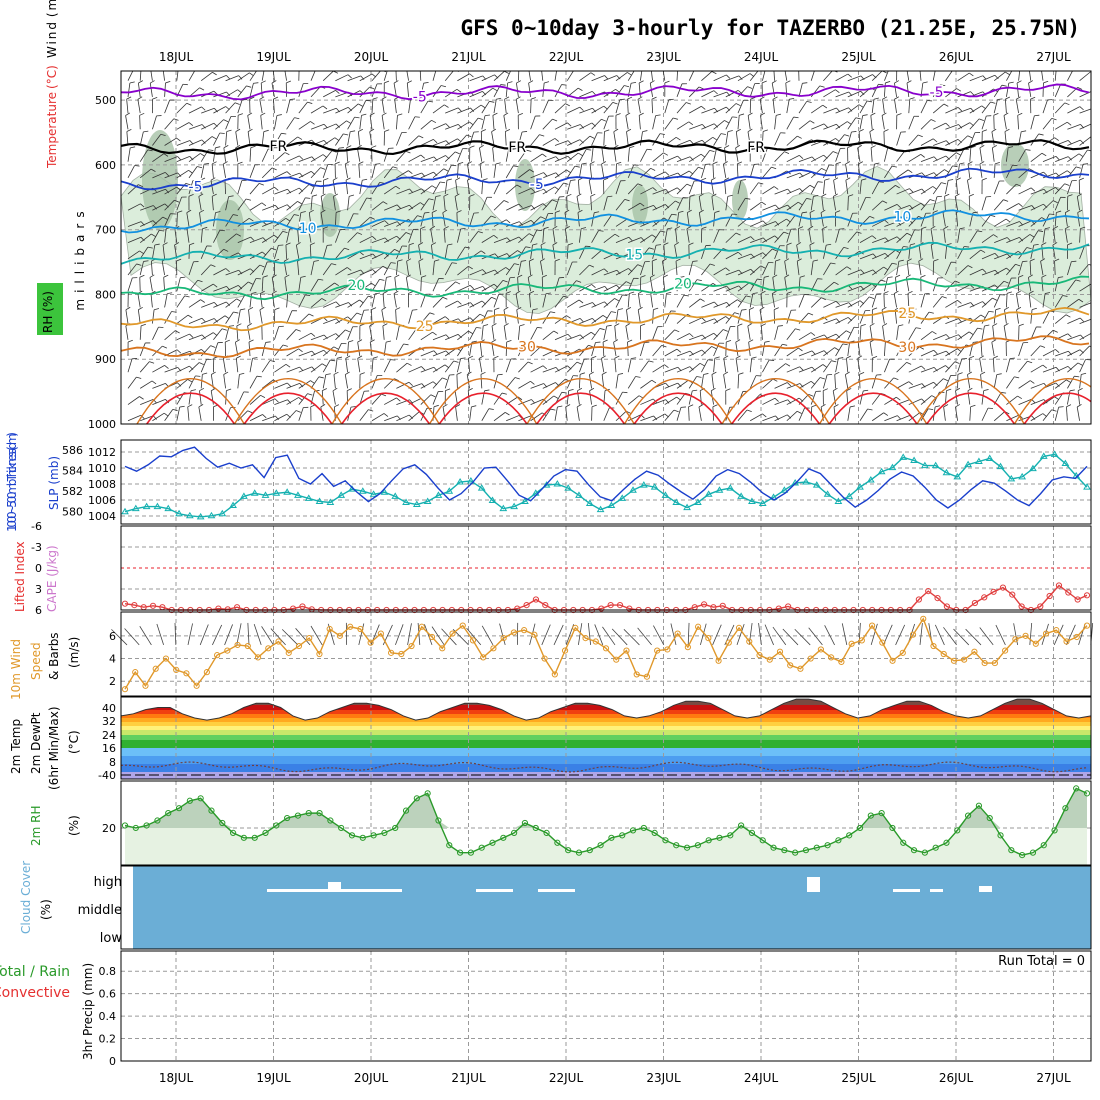 This screenshot has height=1100, width=1100. What do you see at coordinates (334, 887) in the screenshot?
I see `cloud-gap` at bounding box center [334, 887].